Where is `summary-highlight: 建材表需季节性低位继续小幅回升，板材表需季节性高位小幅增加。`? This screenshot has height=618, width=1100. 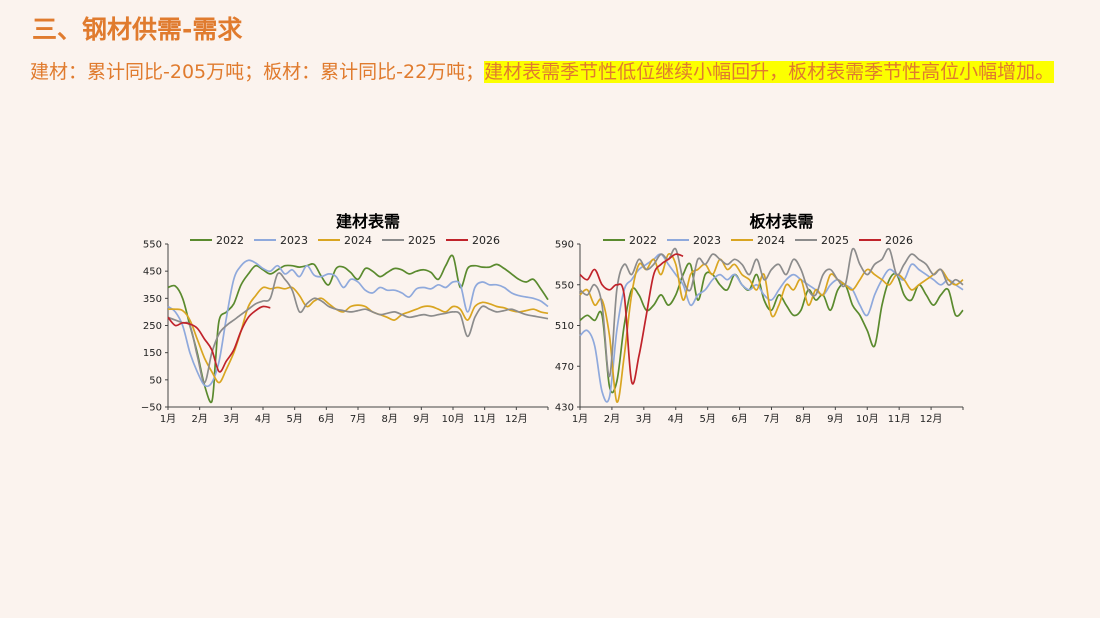 summary-highlight: 建材表需季节性低位继续小幅回升，板材表需季节性高位小幅增加。 is located at coordinates (769, 72).